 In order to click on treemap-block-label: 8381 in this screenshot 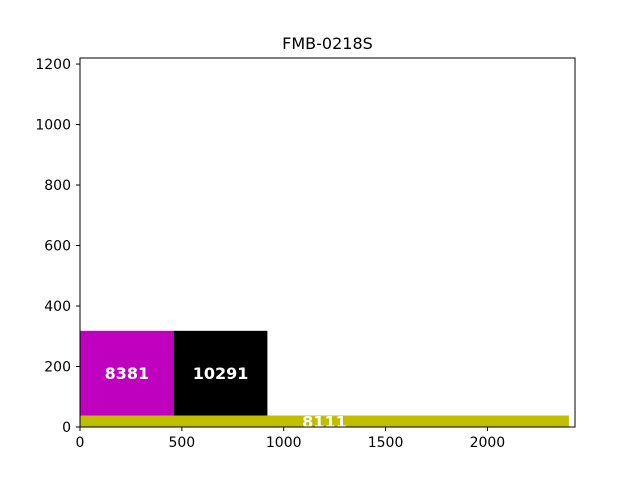, I will do `click(127, 373)`.